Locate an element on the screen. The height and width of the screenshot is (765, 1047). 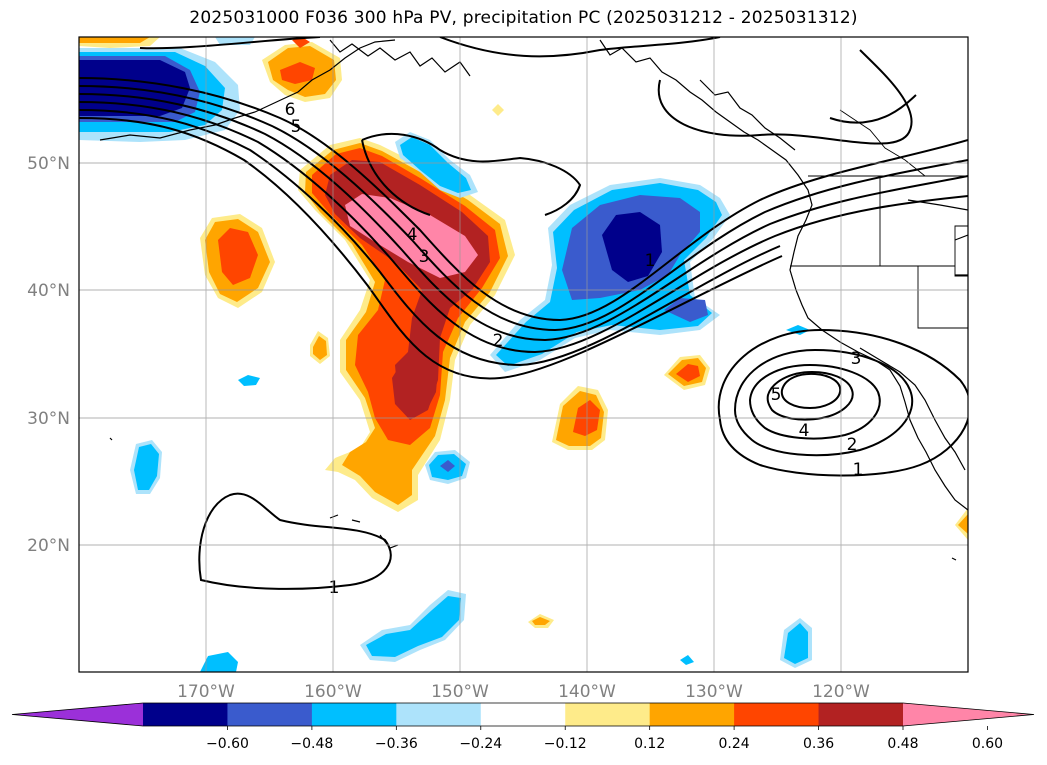
precip-blob-blue-southeast is located at coordinates (796, 643).